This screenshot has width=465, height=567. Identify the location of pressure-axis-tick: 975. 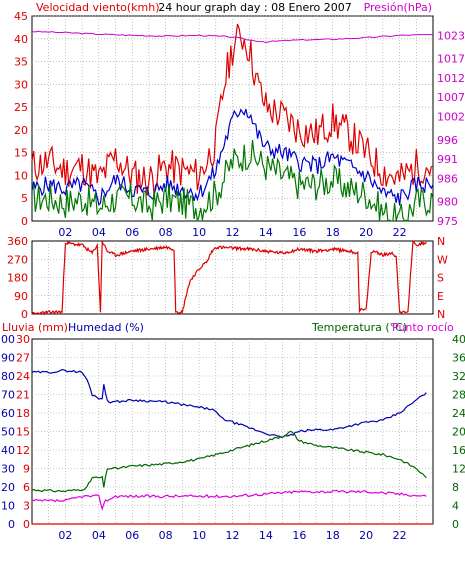
(447, 221).